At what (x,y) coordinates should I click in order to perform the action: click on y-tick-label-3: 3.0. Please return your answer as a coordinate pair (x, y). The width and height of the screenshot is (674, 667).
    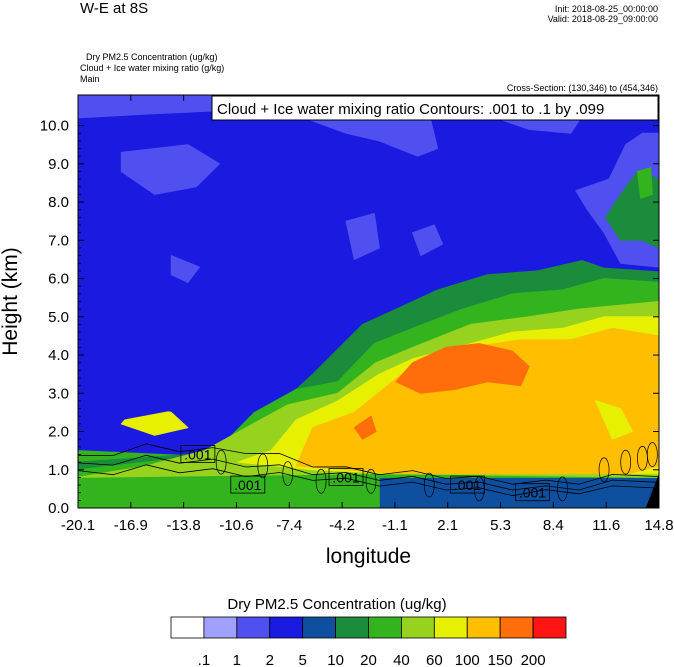
    Looking at the image, I should click on (58, 393).